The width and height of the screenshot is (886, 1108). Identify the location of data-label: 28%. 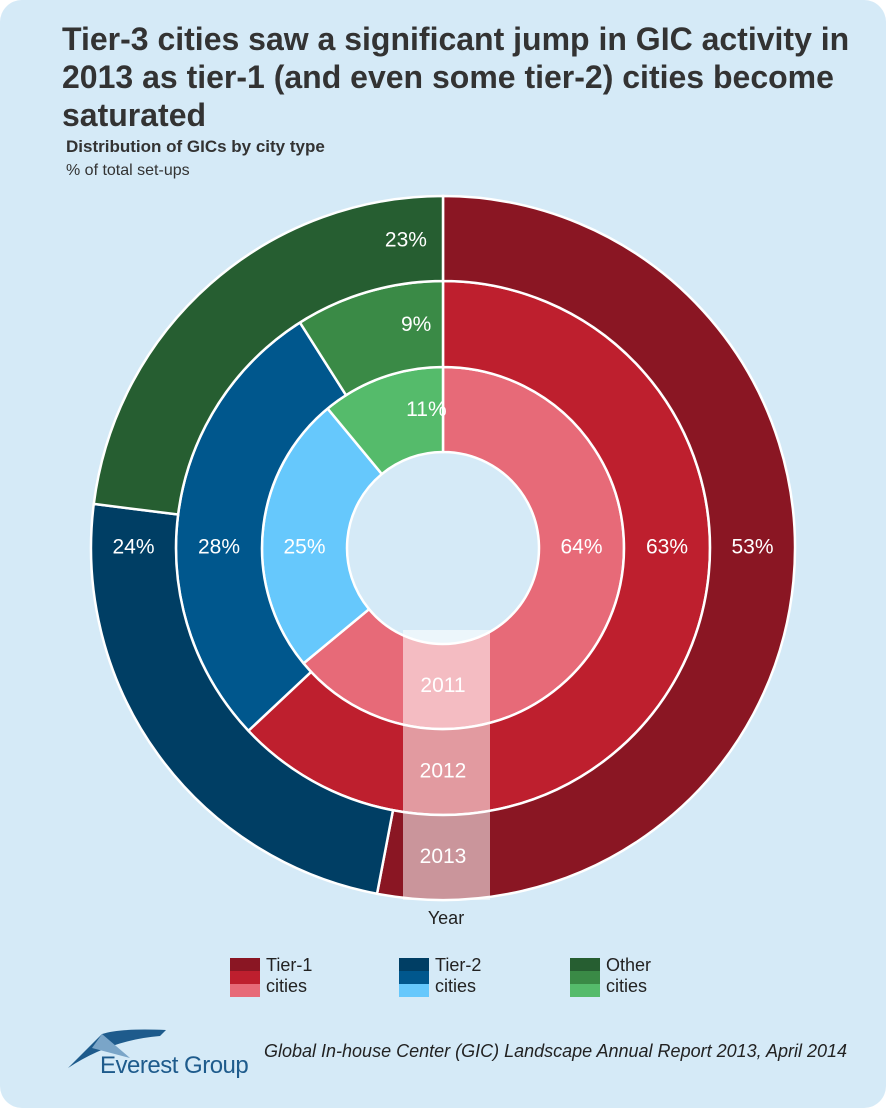
(219, 547).